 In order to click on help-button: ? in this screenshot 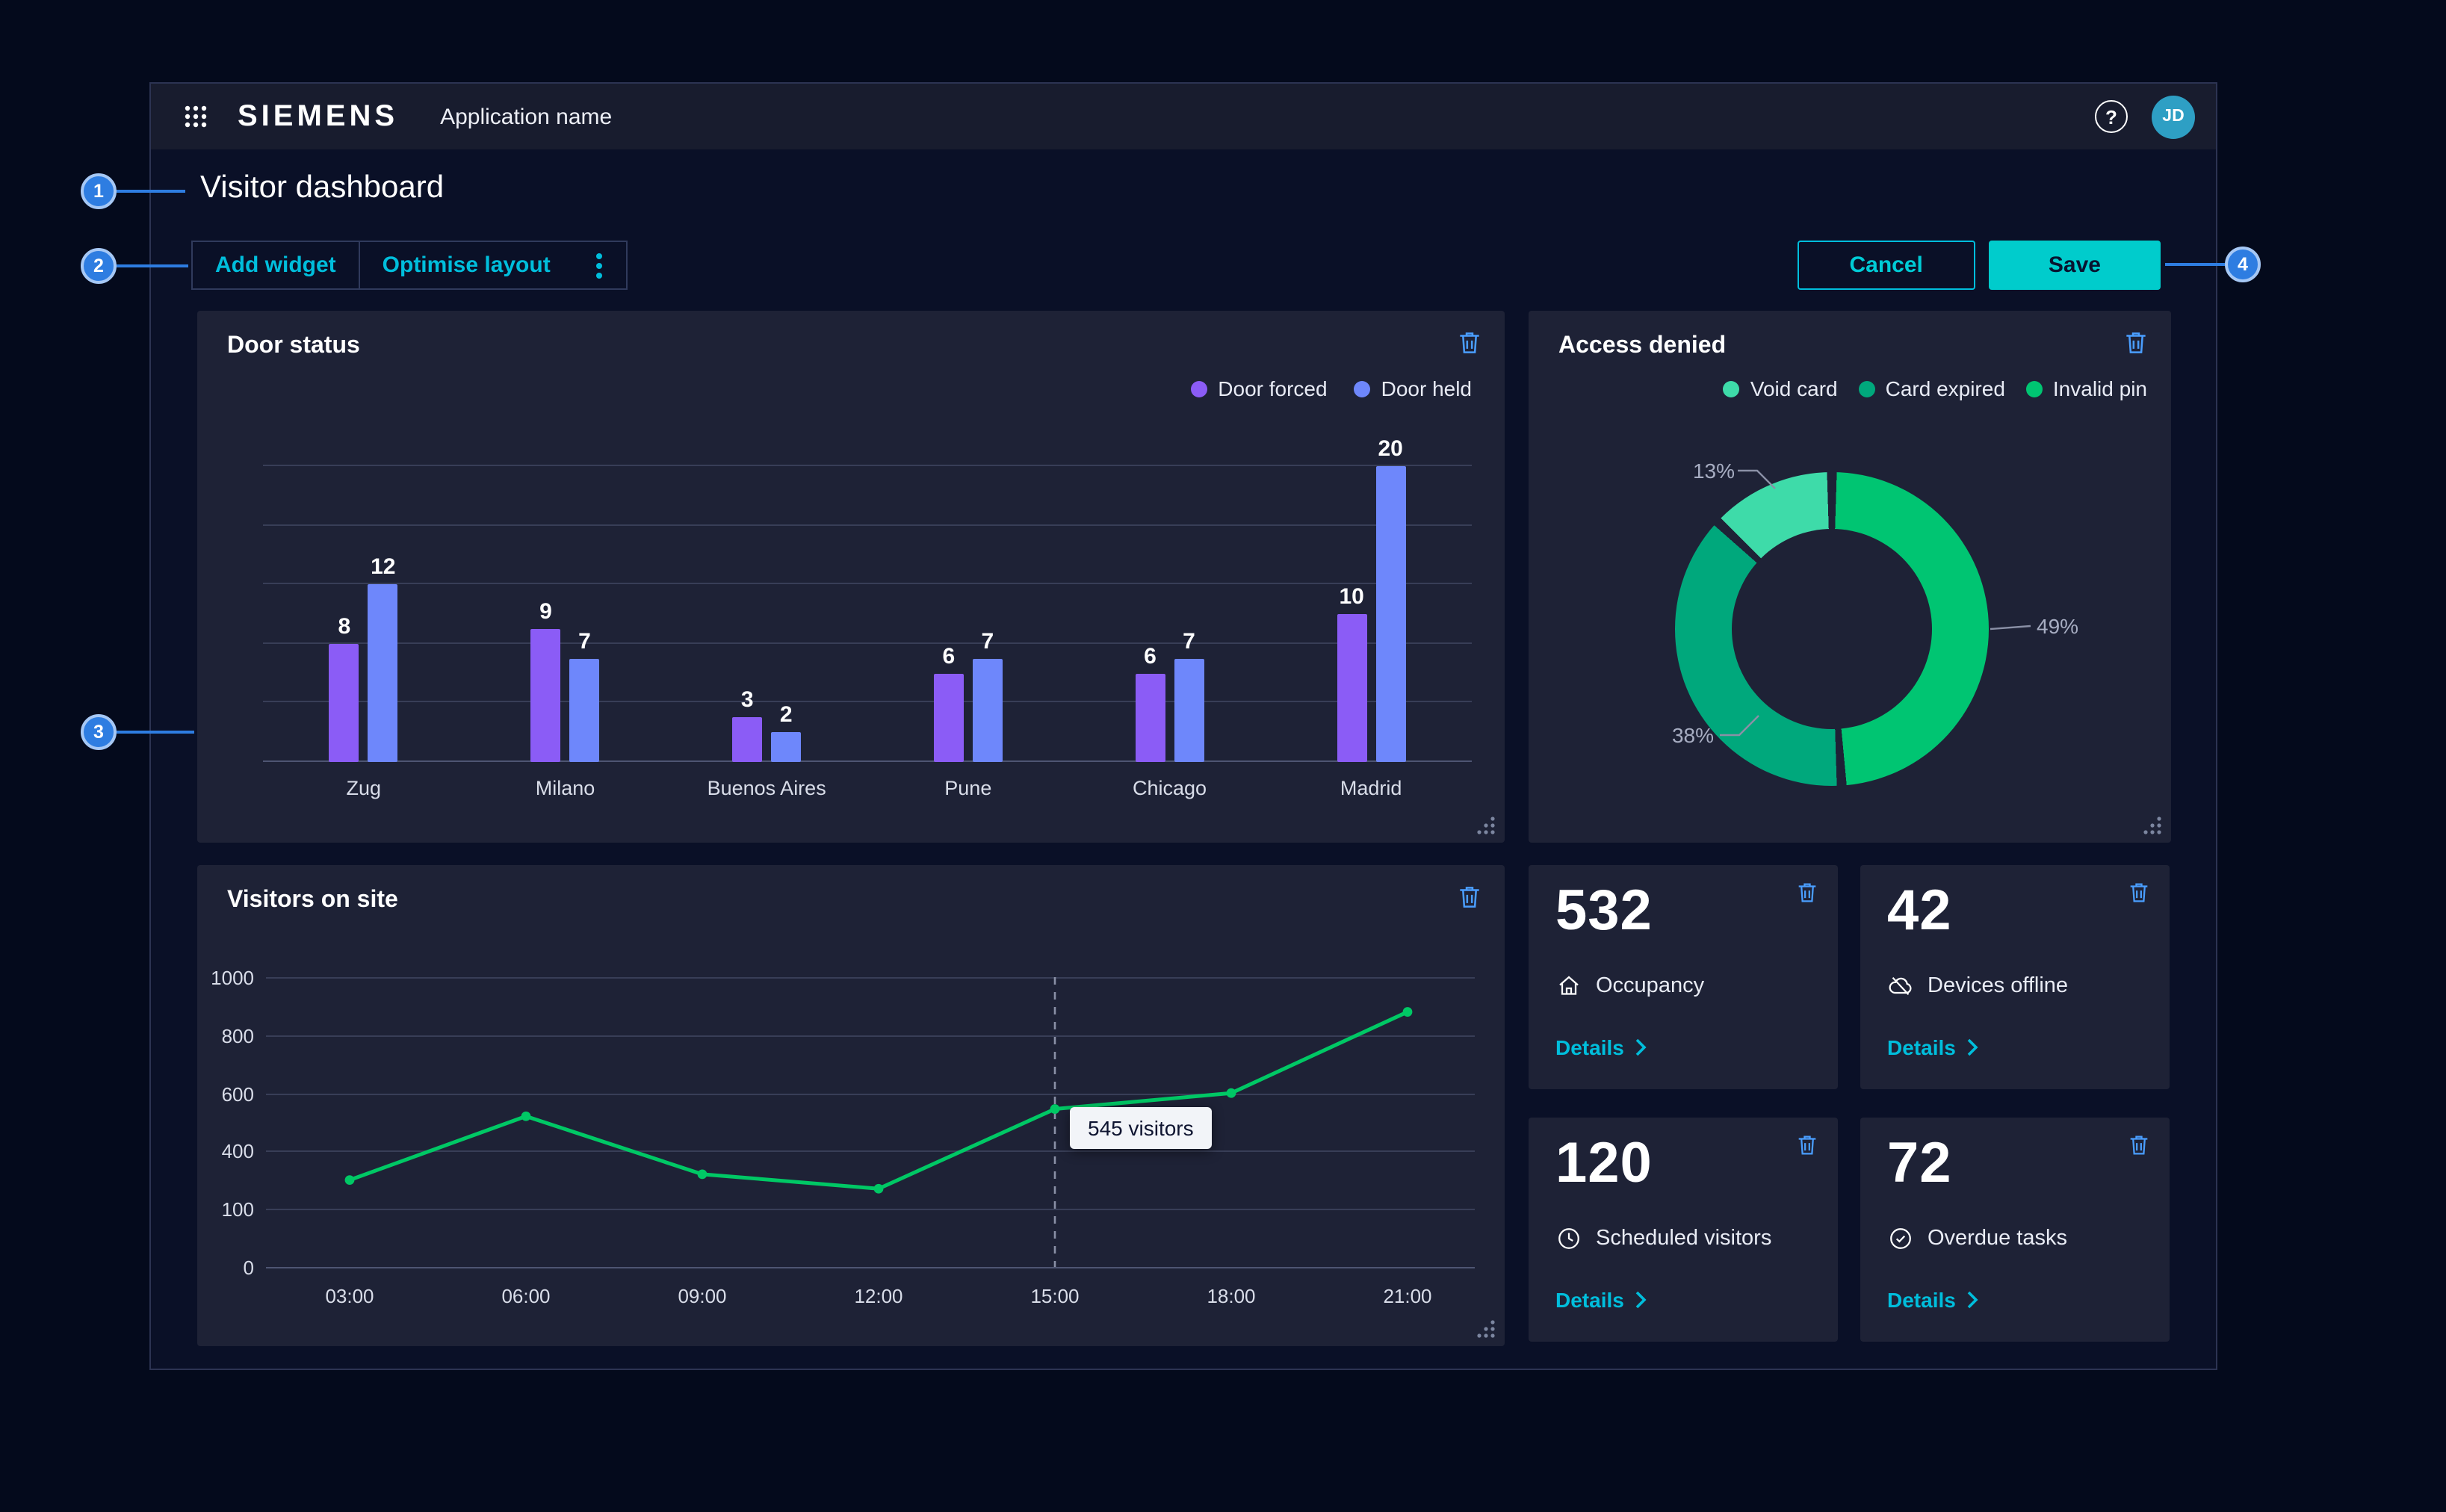, I will do `click(2111, 116)`.